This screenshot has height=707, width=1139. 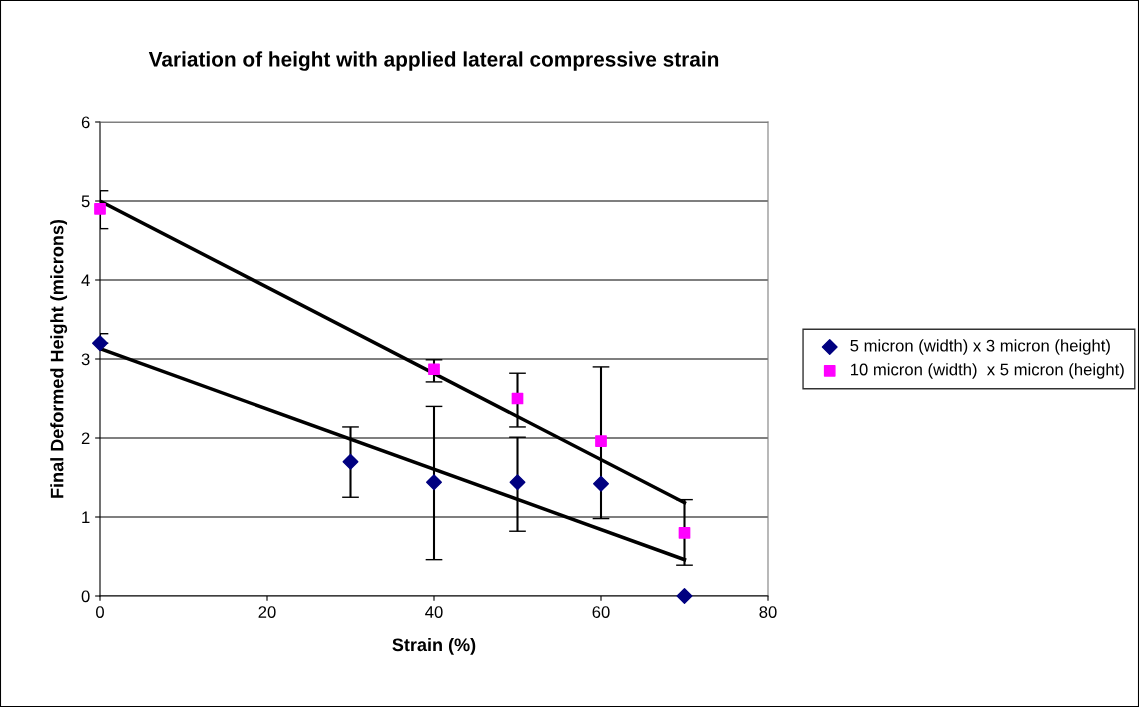 What do you see at coordinates (601, 612) in the screenshot?
I see `x-tick-label: 60` at bounding box center [601, 612].